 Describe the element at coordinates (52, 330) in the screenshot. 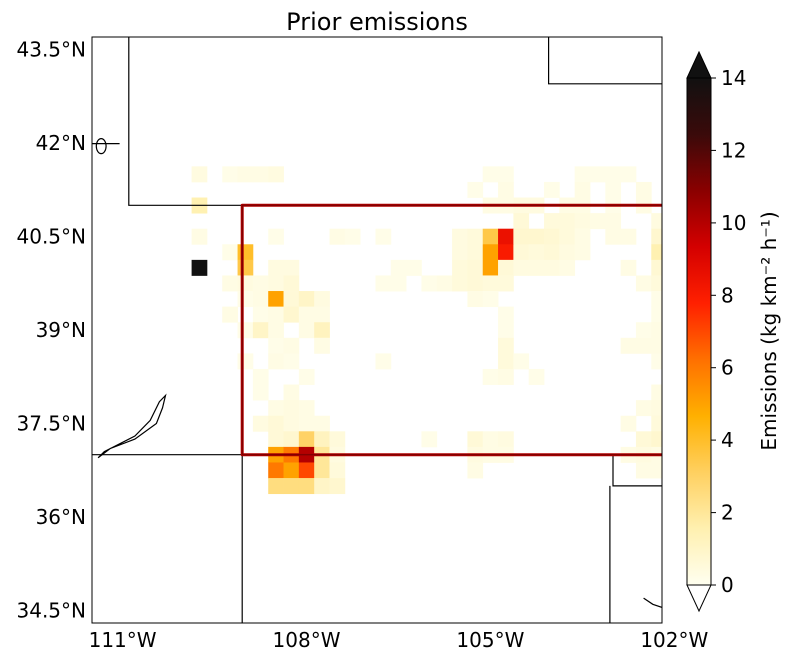

I see `latitude-ticks: 43.5°N 42°N 40.5°N 39°N 37.5°N 36°N 34.5°N` at that location.